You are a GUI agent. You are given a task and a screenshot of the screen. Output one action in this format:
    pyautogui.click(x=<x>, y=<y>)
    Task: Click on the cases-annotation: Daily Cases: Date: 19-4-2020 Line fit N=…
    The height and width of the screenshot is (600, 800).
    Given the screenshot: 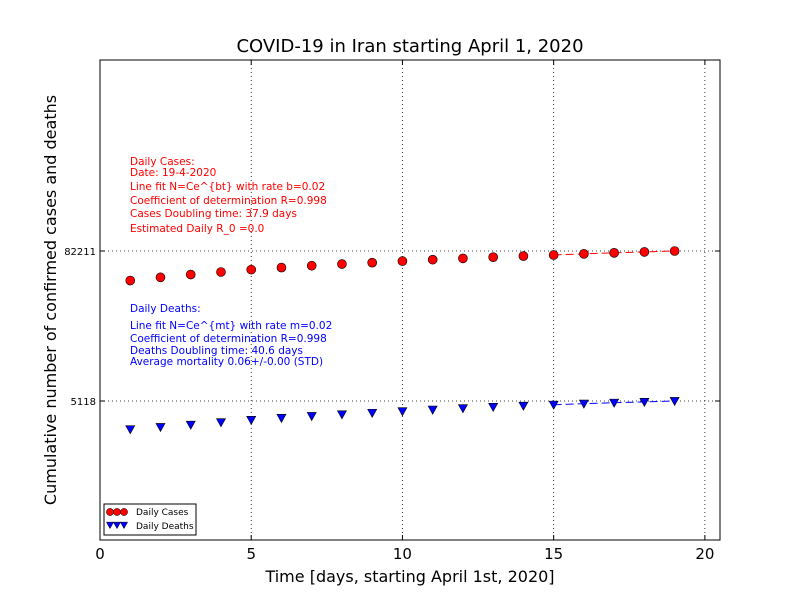 What is the action you would take?
    pyautogui.click(x=228, y=195)
    